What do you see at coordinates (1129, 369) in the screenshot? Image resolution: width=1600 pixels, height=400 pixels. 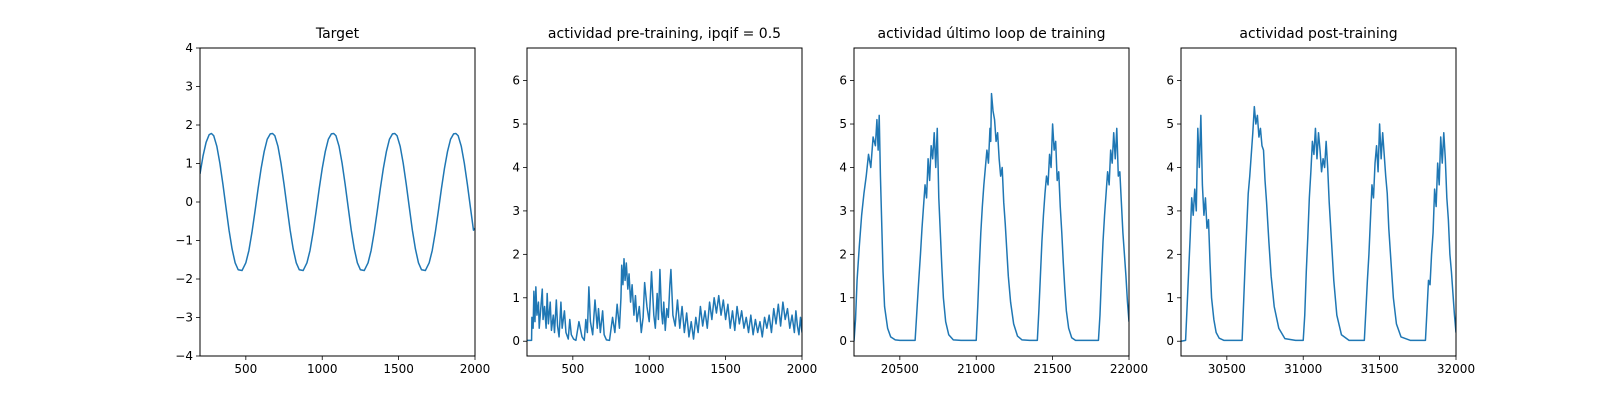 I see `x-tick-label: 22000` at bounding box center [1129, 369].